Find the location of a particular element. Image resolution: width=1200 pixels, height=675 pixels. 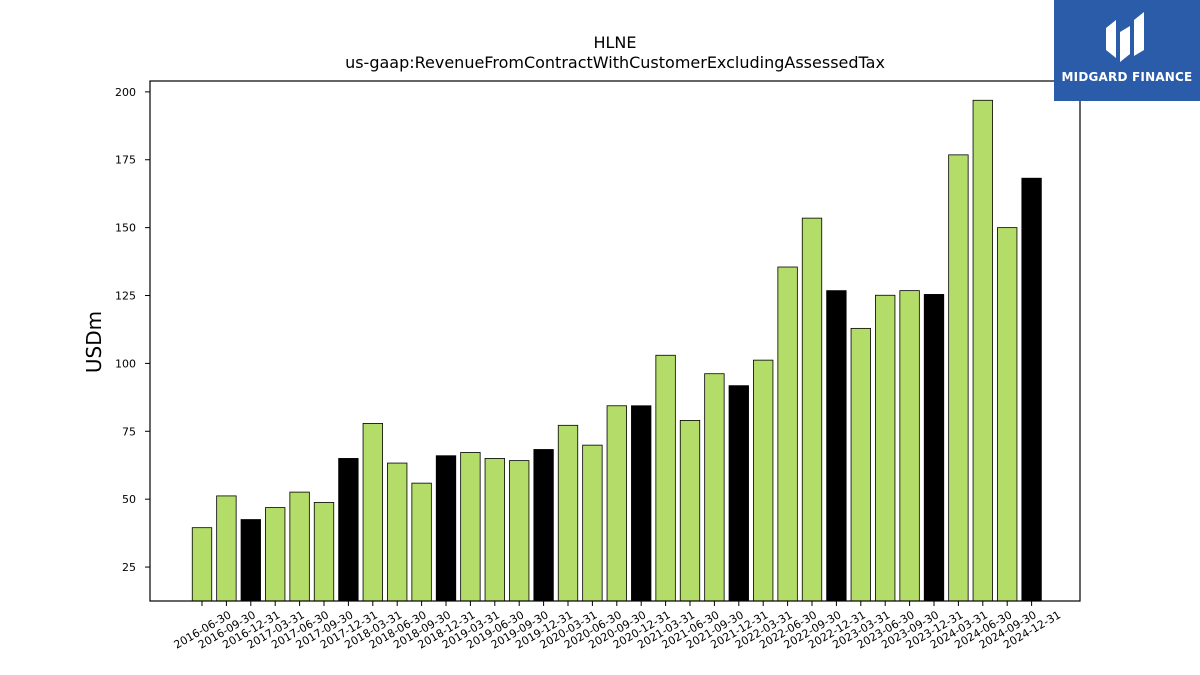

brand-logo: MIDGARD FINANCE is located at coordinates (1127, 50).